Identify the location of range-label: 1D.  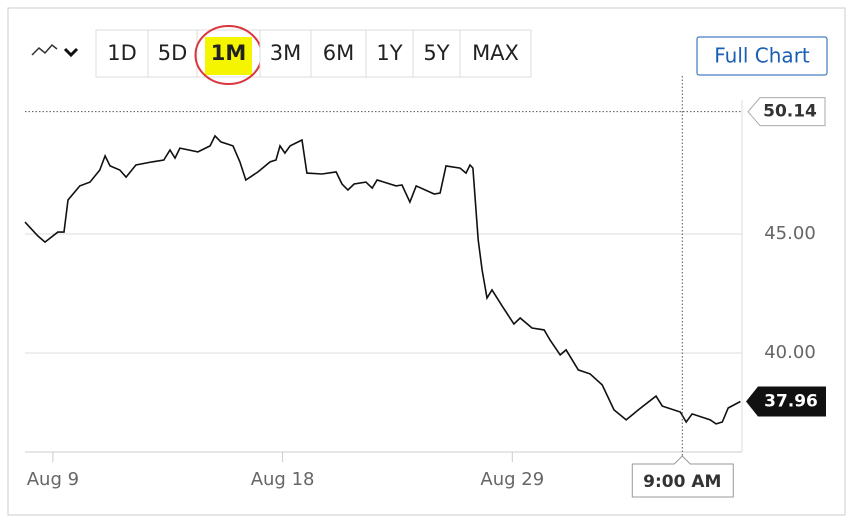
(122, 53).